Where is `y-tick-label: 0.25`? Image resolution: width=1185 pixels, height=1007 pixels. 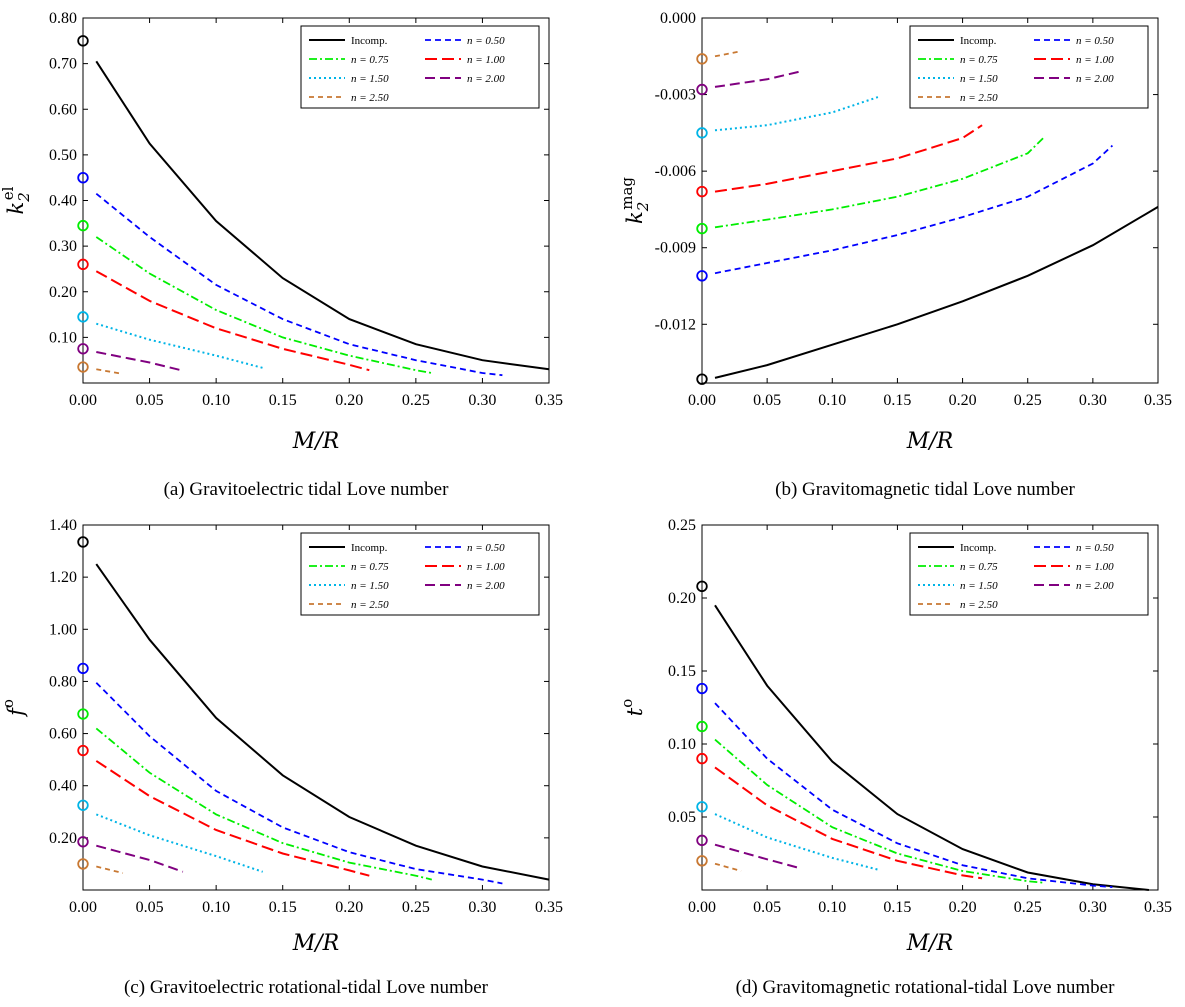
y-tick-label: 0.25 is located at coordinates (682, 525).